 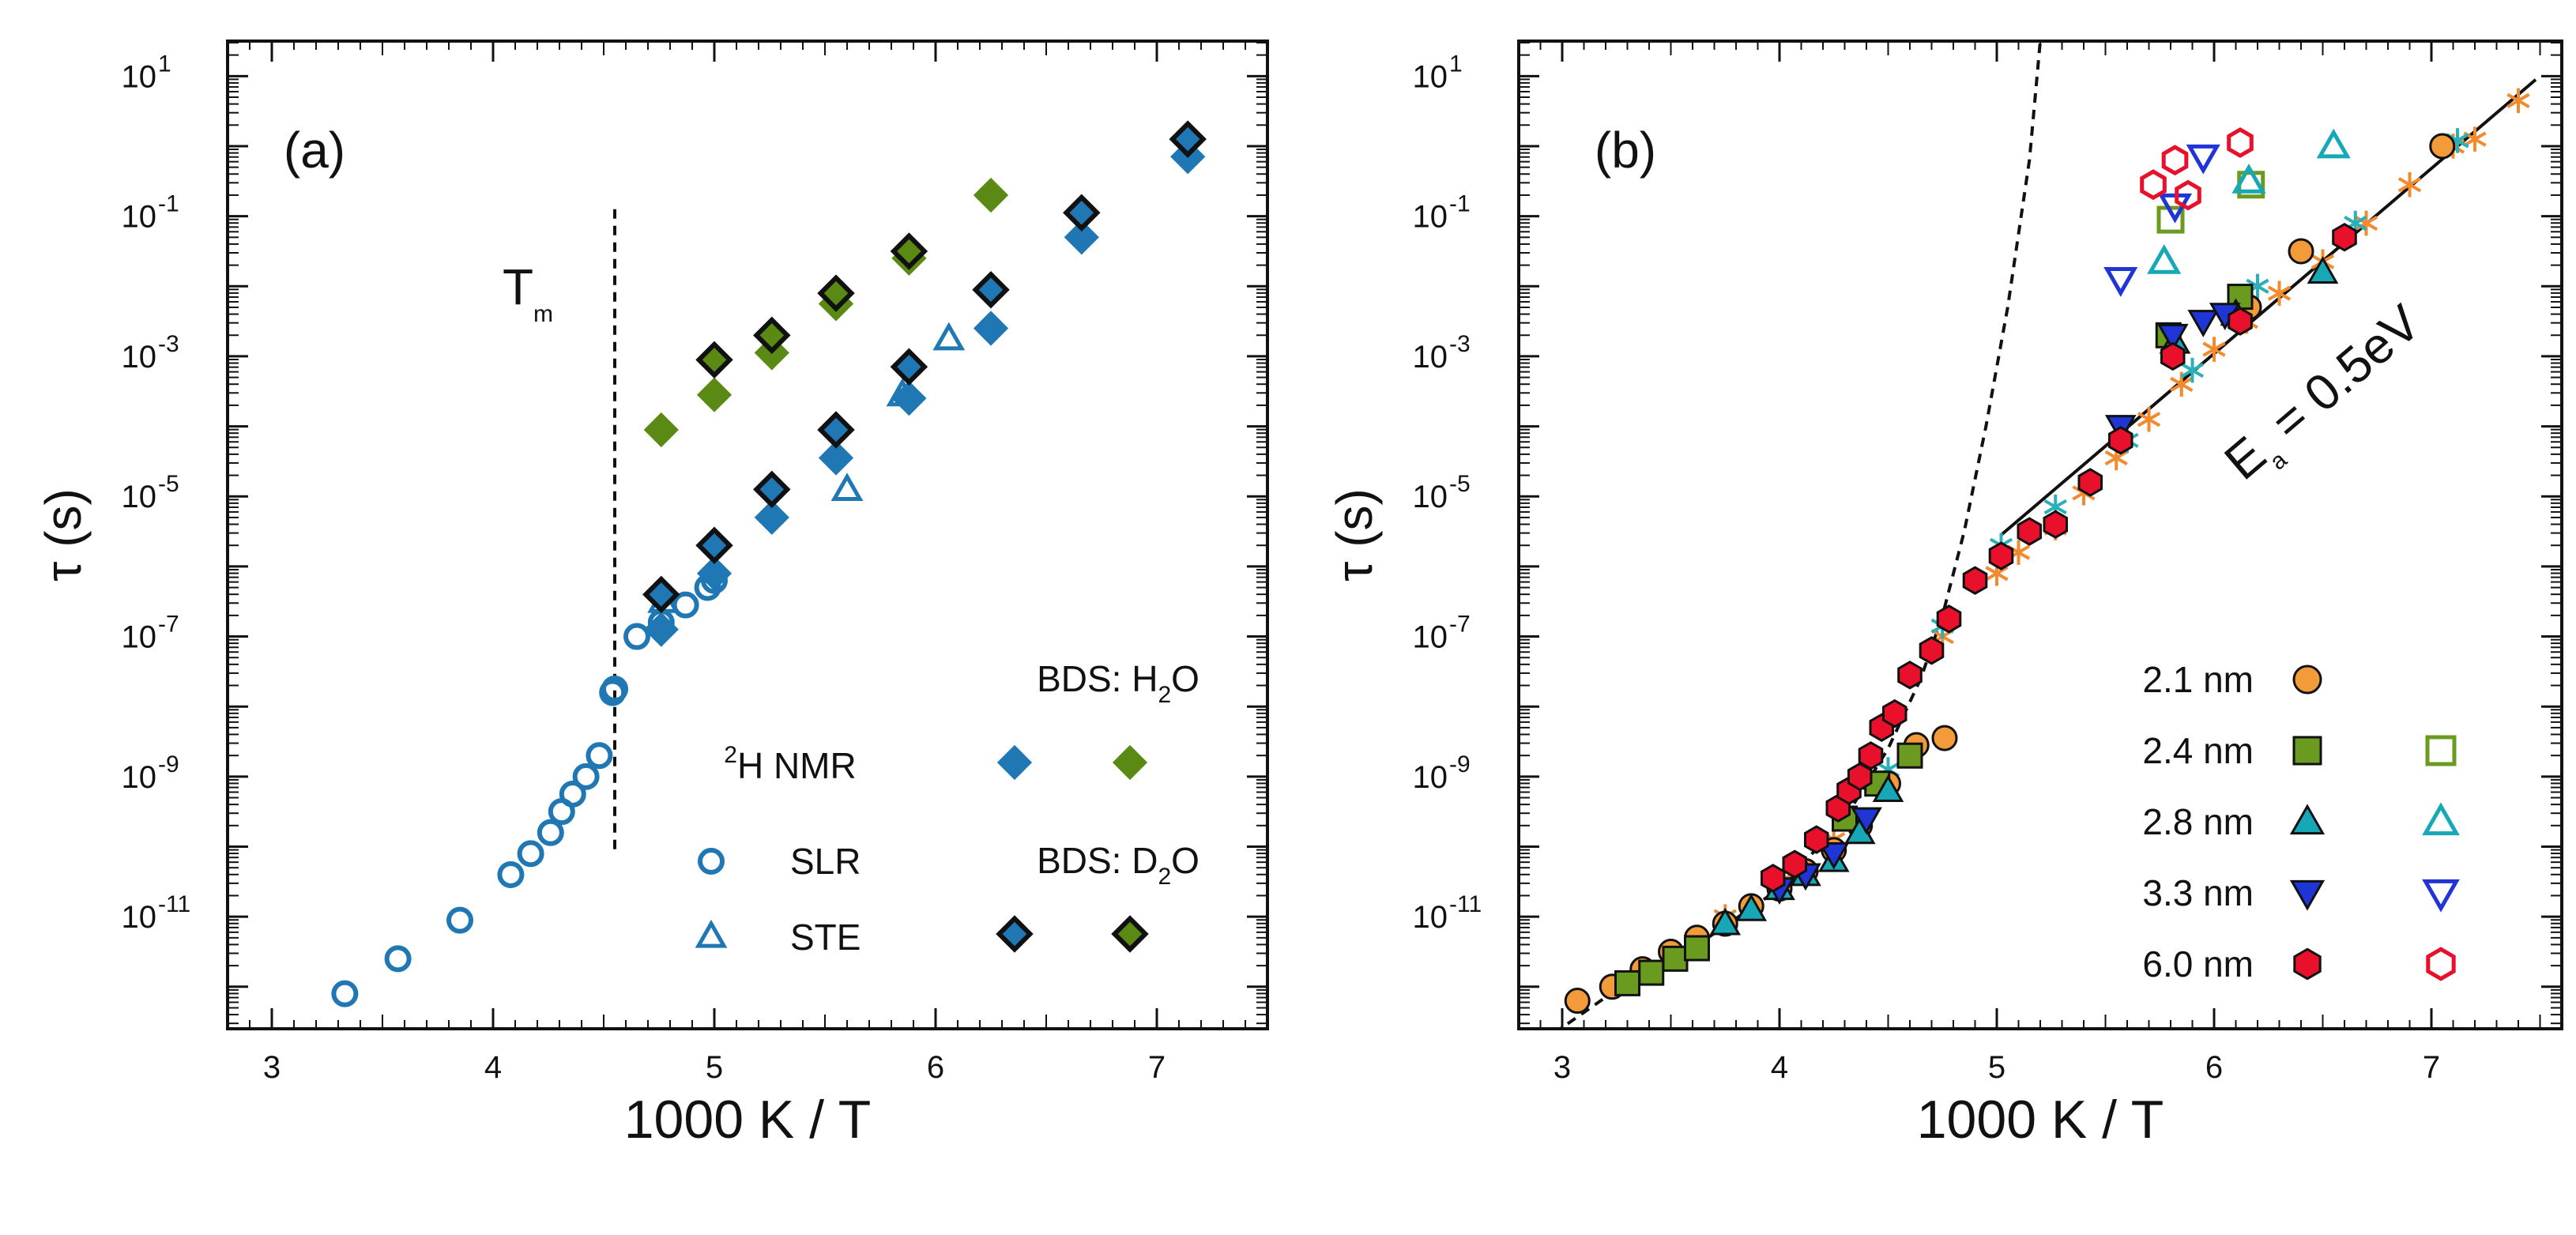 I want to click on legend-nmr-text: H NMR, so click(x=797, y=765).